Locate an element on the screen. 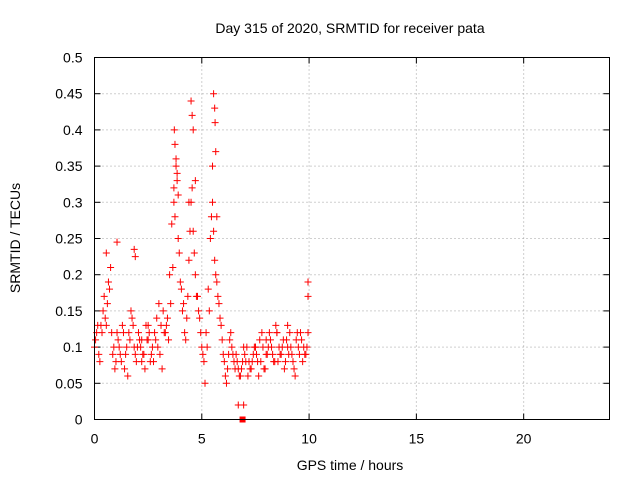 This screenshot has height=480, width=640. x-tick-label: 0 is located at coordinates (95, 439).